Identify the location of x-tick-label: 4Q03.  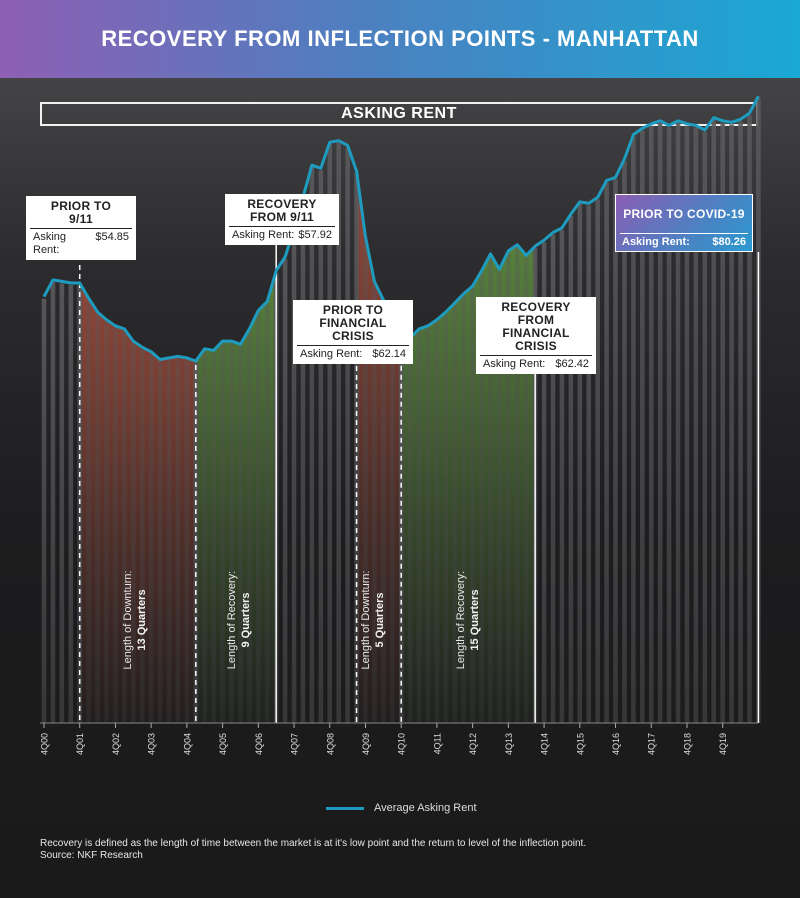
(152, 744).